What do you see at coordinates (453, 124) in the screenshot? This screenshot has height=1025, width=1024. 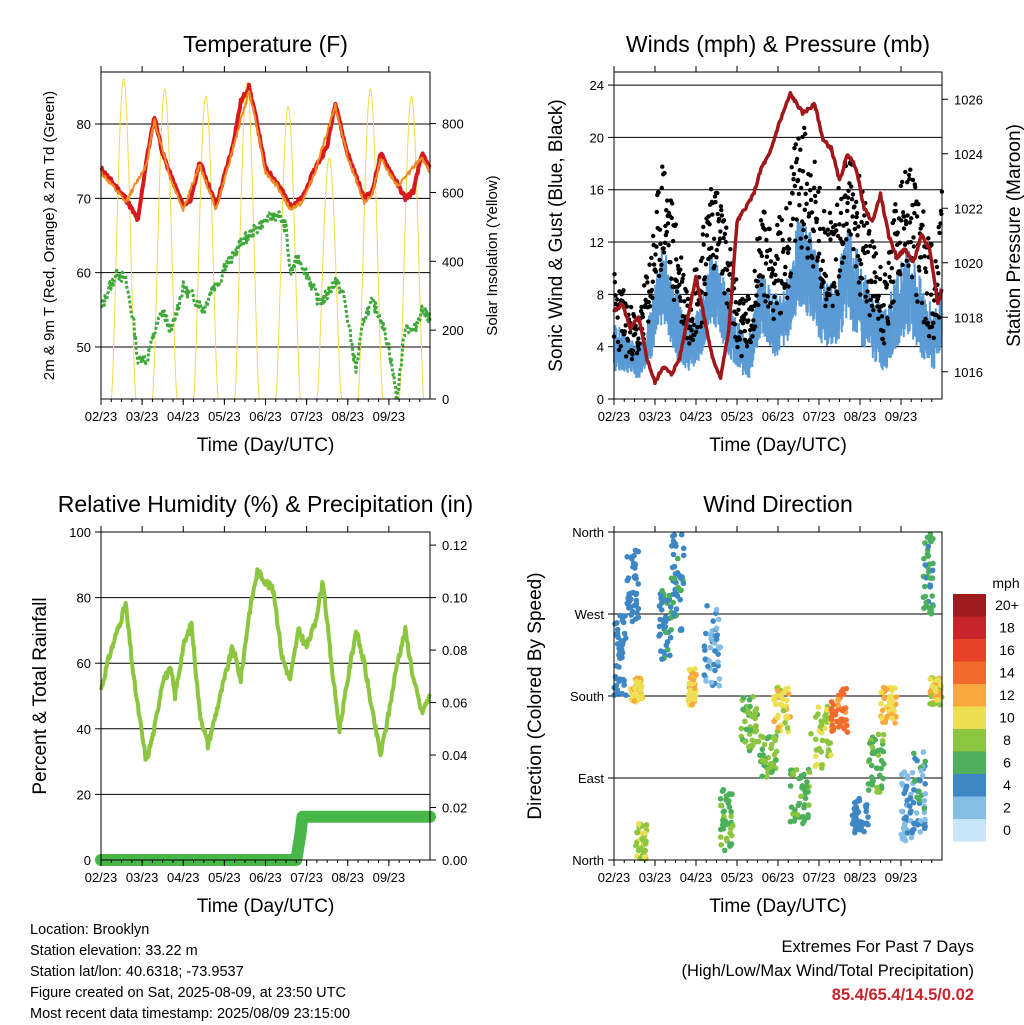 I see `y-right-tick-label: 800` at bounding box center [453, 124].